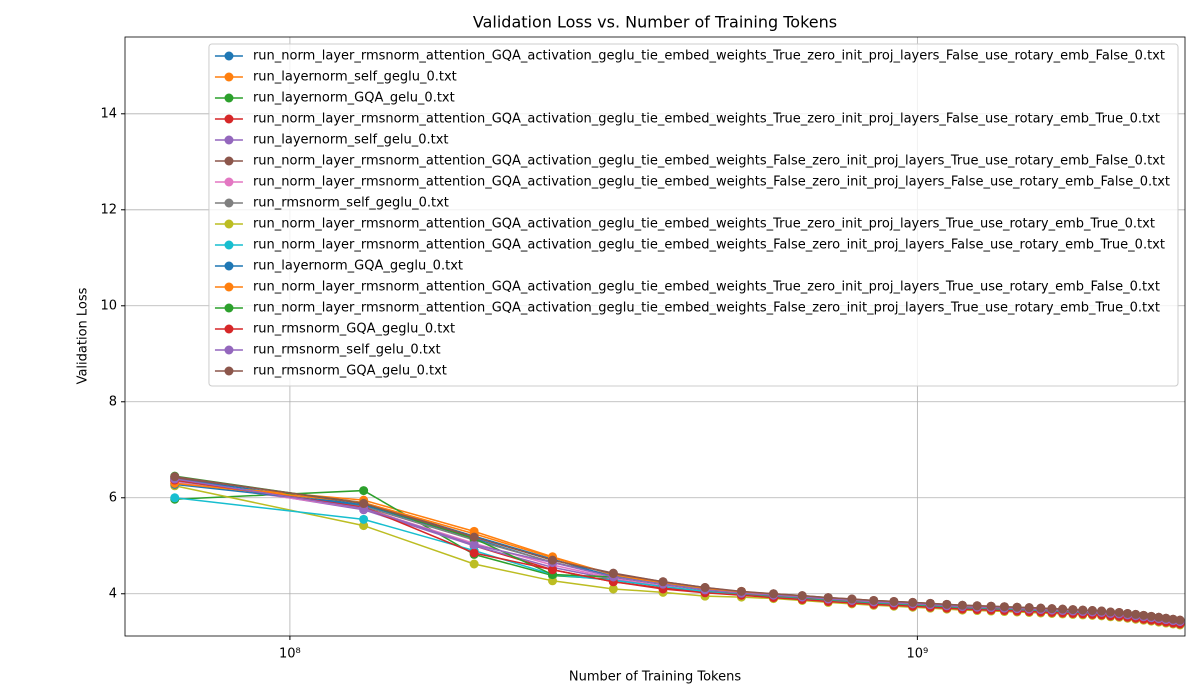 Image resolution: width=1200 pixels, height=700 pixels. I want to click on legend-label: run_rmsnorm_self_geglu_0.txt, so click(351, 203).